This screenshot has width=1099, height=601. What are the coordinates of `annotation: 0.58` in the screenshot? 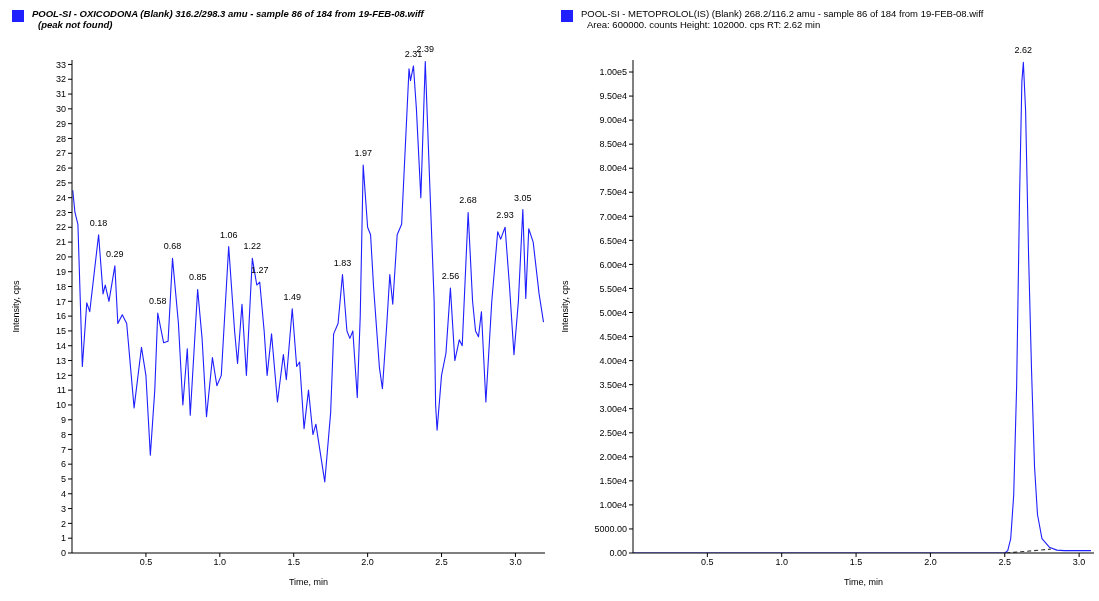 It's located at (157, 301).